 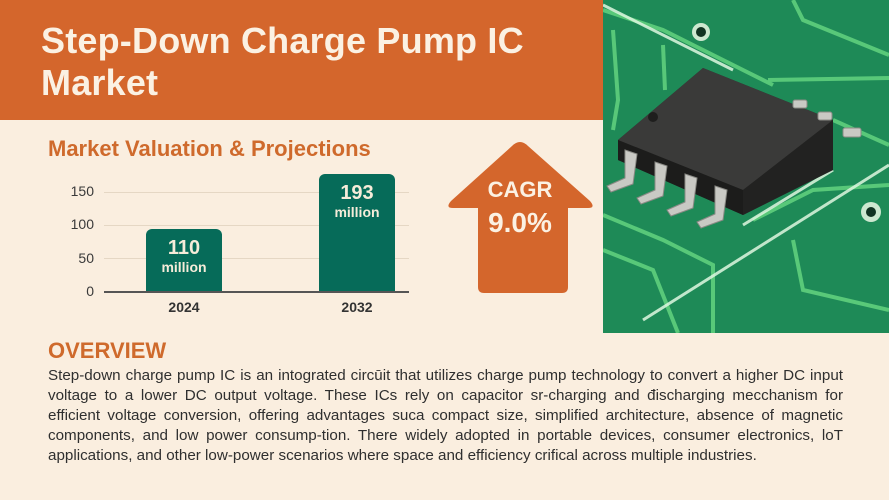 What do you see at coordinates (520, 222) in the screenshot?
I see `cagr-value: 9.0%` at bounding box center [520, 222].